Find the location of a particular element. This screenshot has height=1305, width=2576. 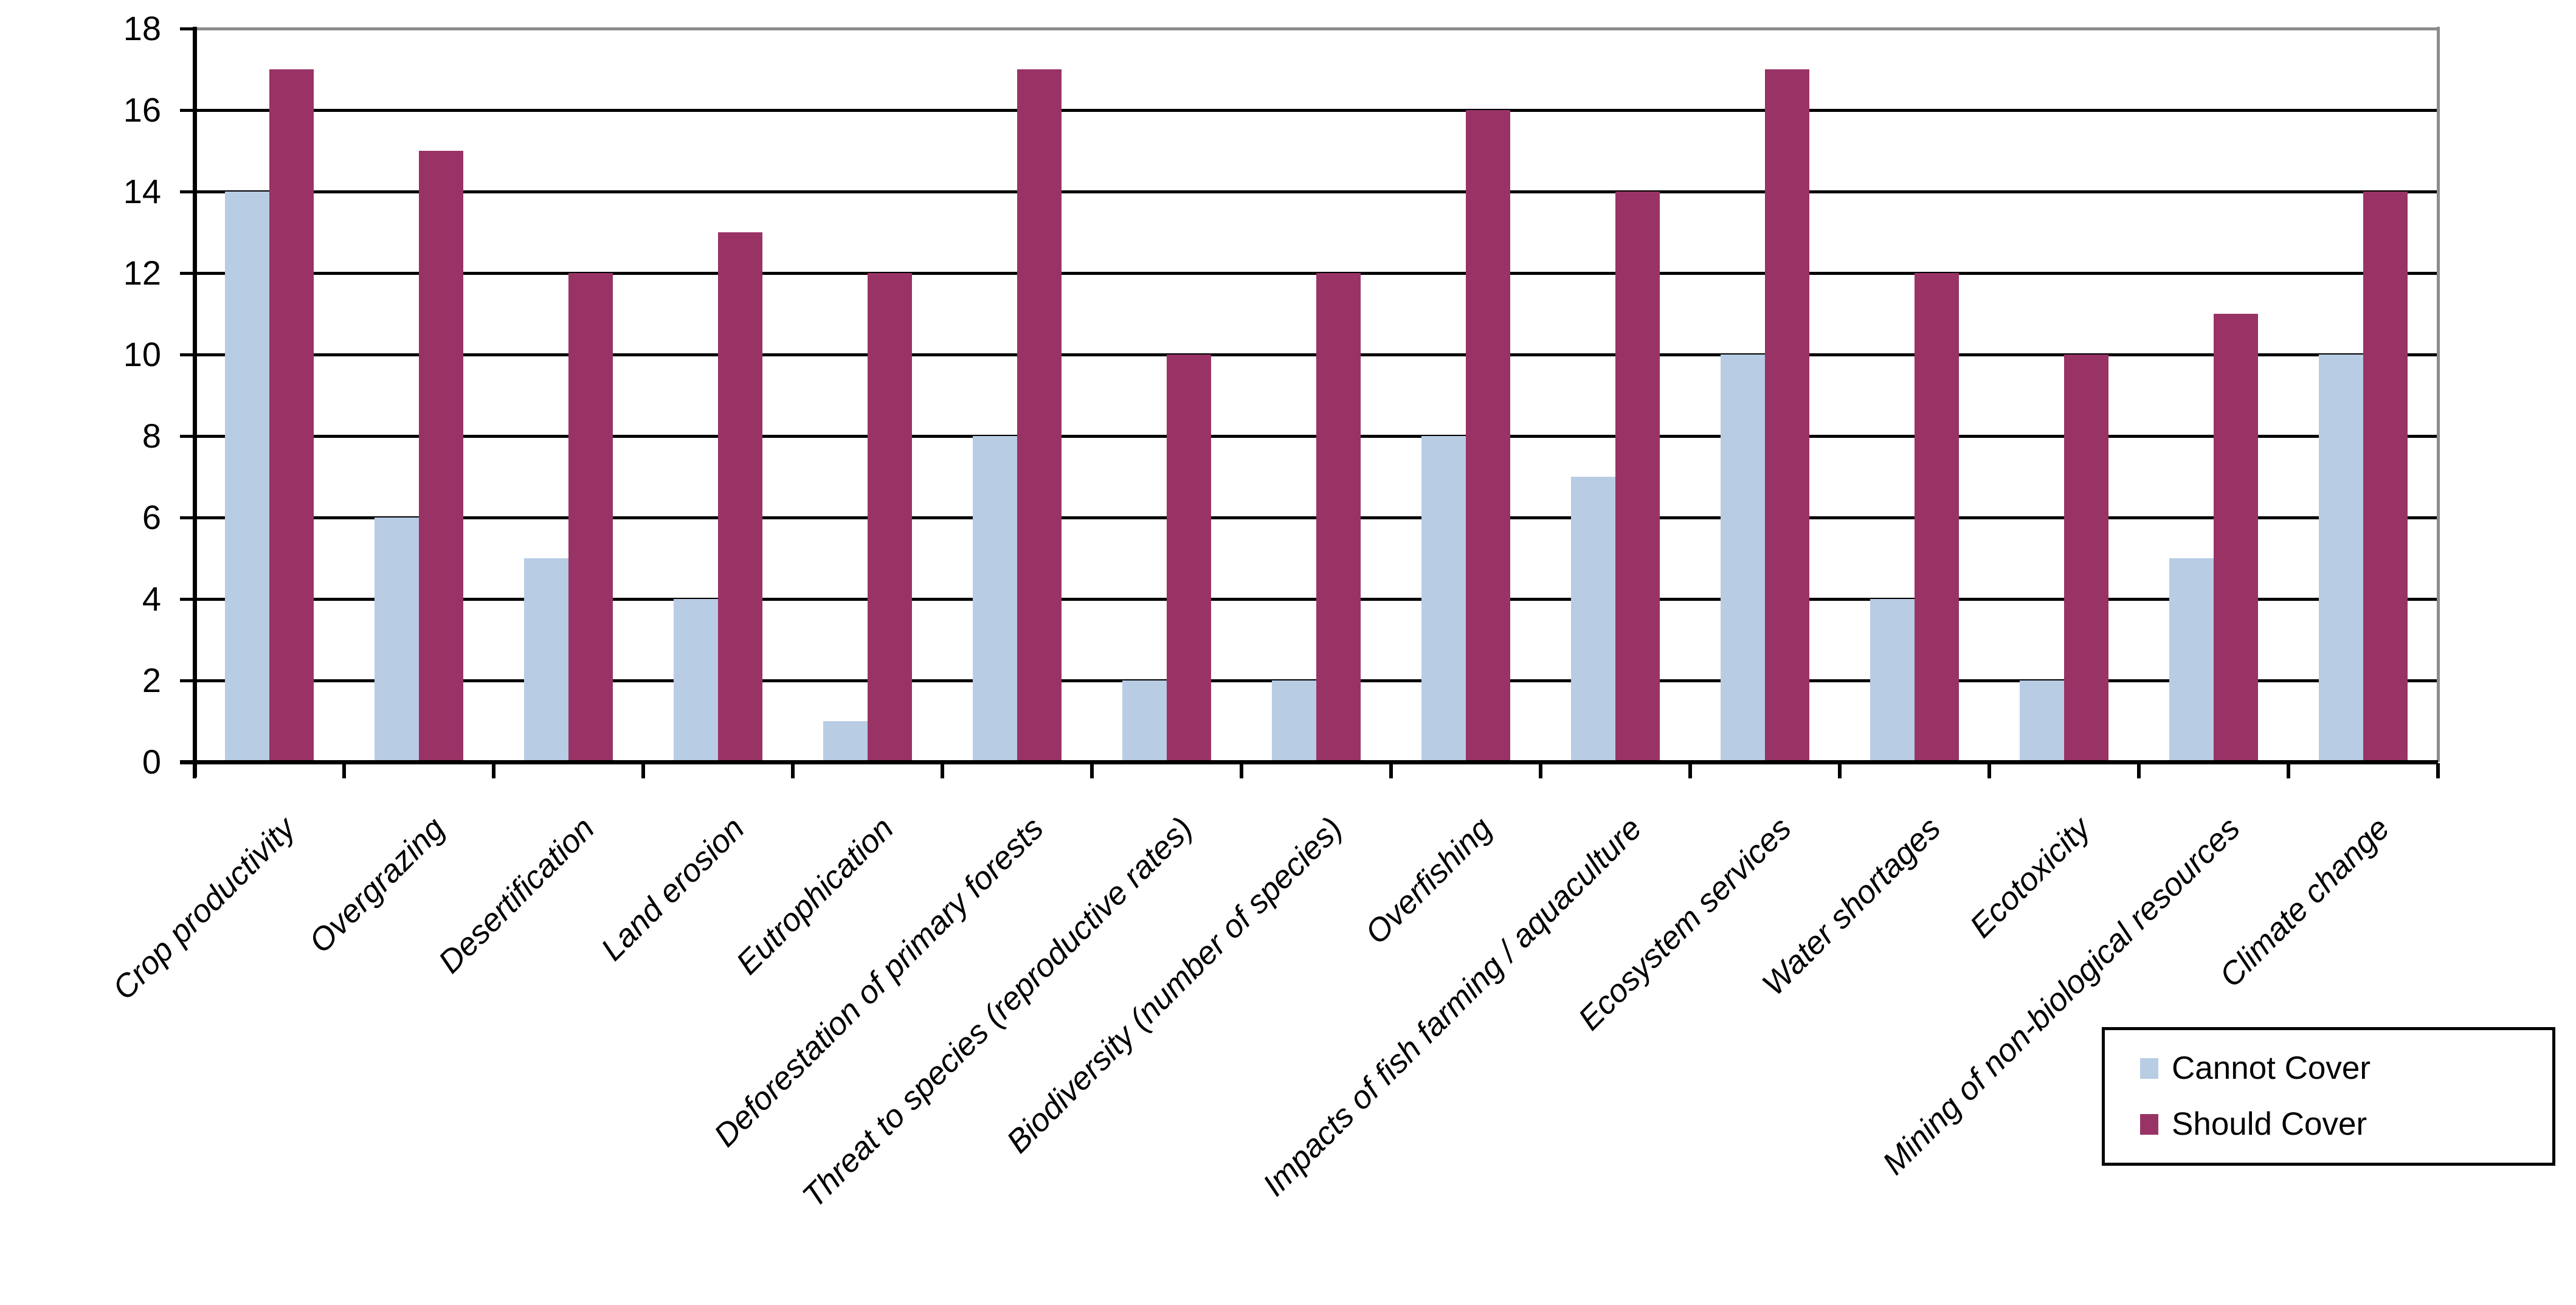

x-axis-line is located at coordinates (1309, 762).